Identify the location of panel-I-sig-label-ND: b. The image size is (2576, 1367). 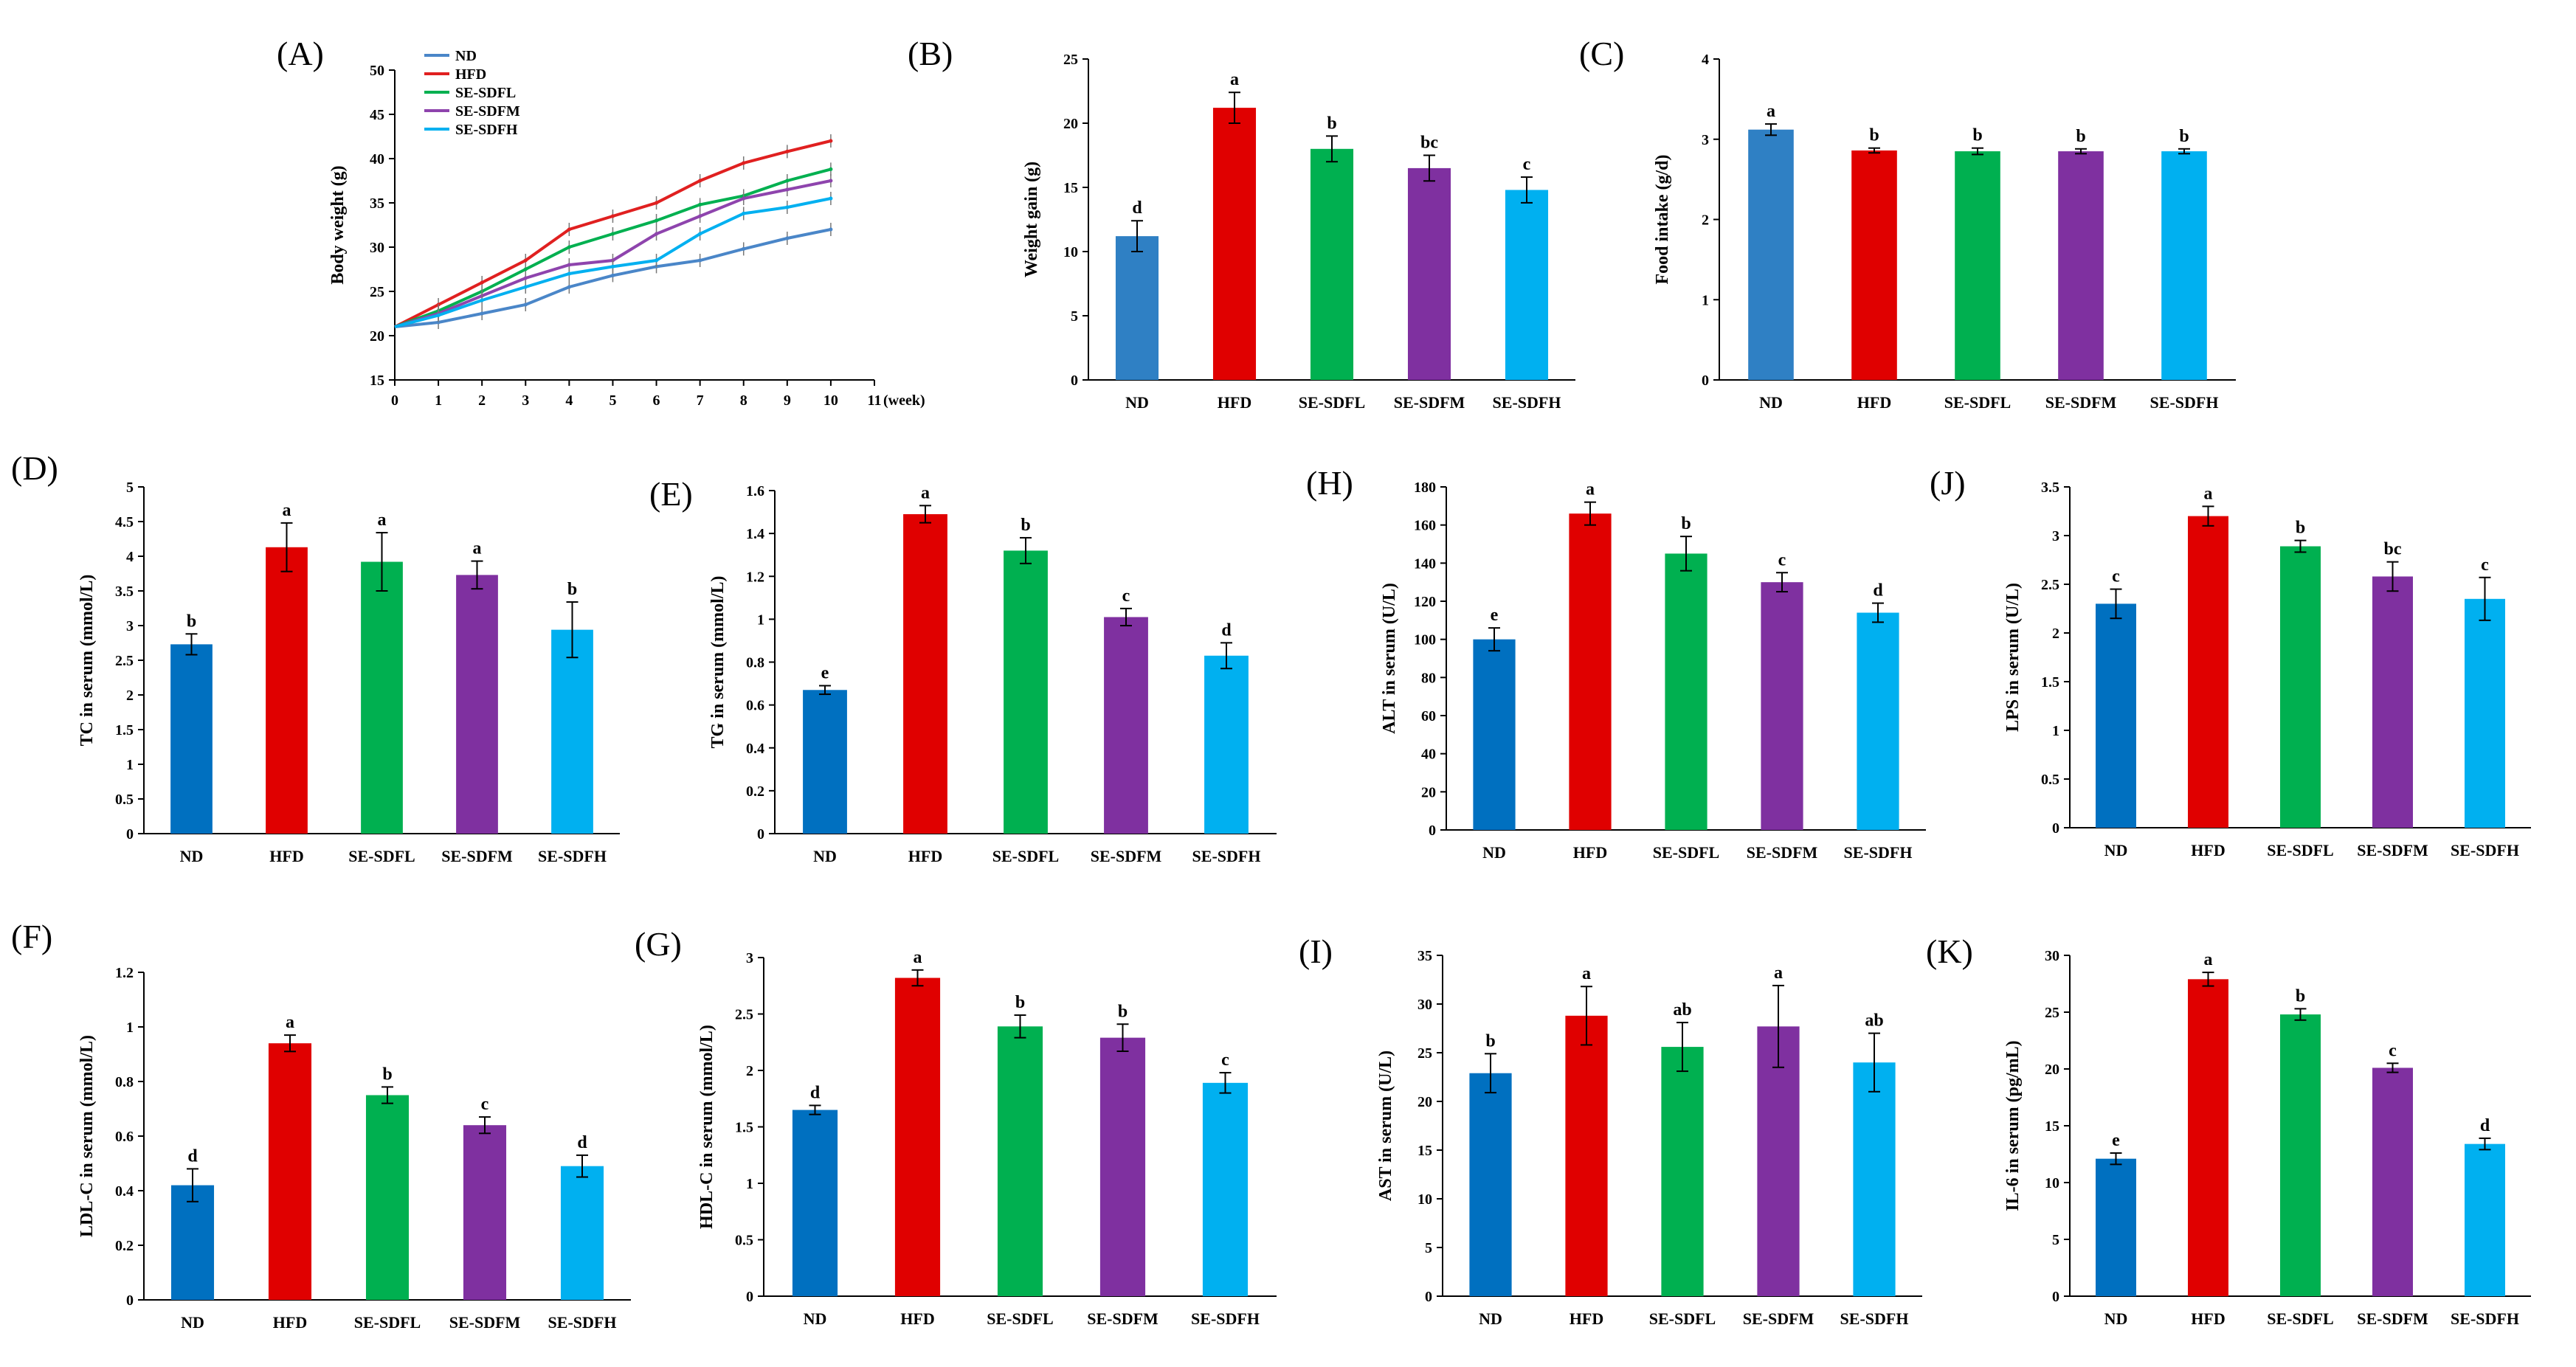
(1490, 1041).